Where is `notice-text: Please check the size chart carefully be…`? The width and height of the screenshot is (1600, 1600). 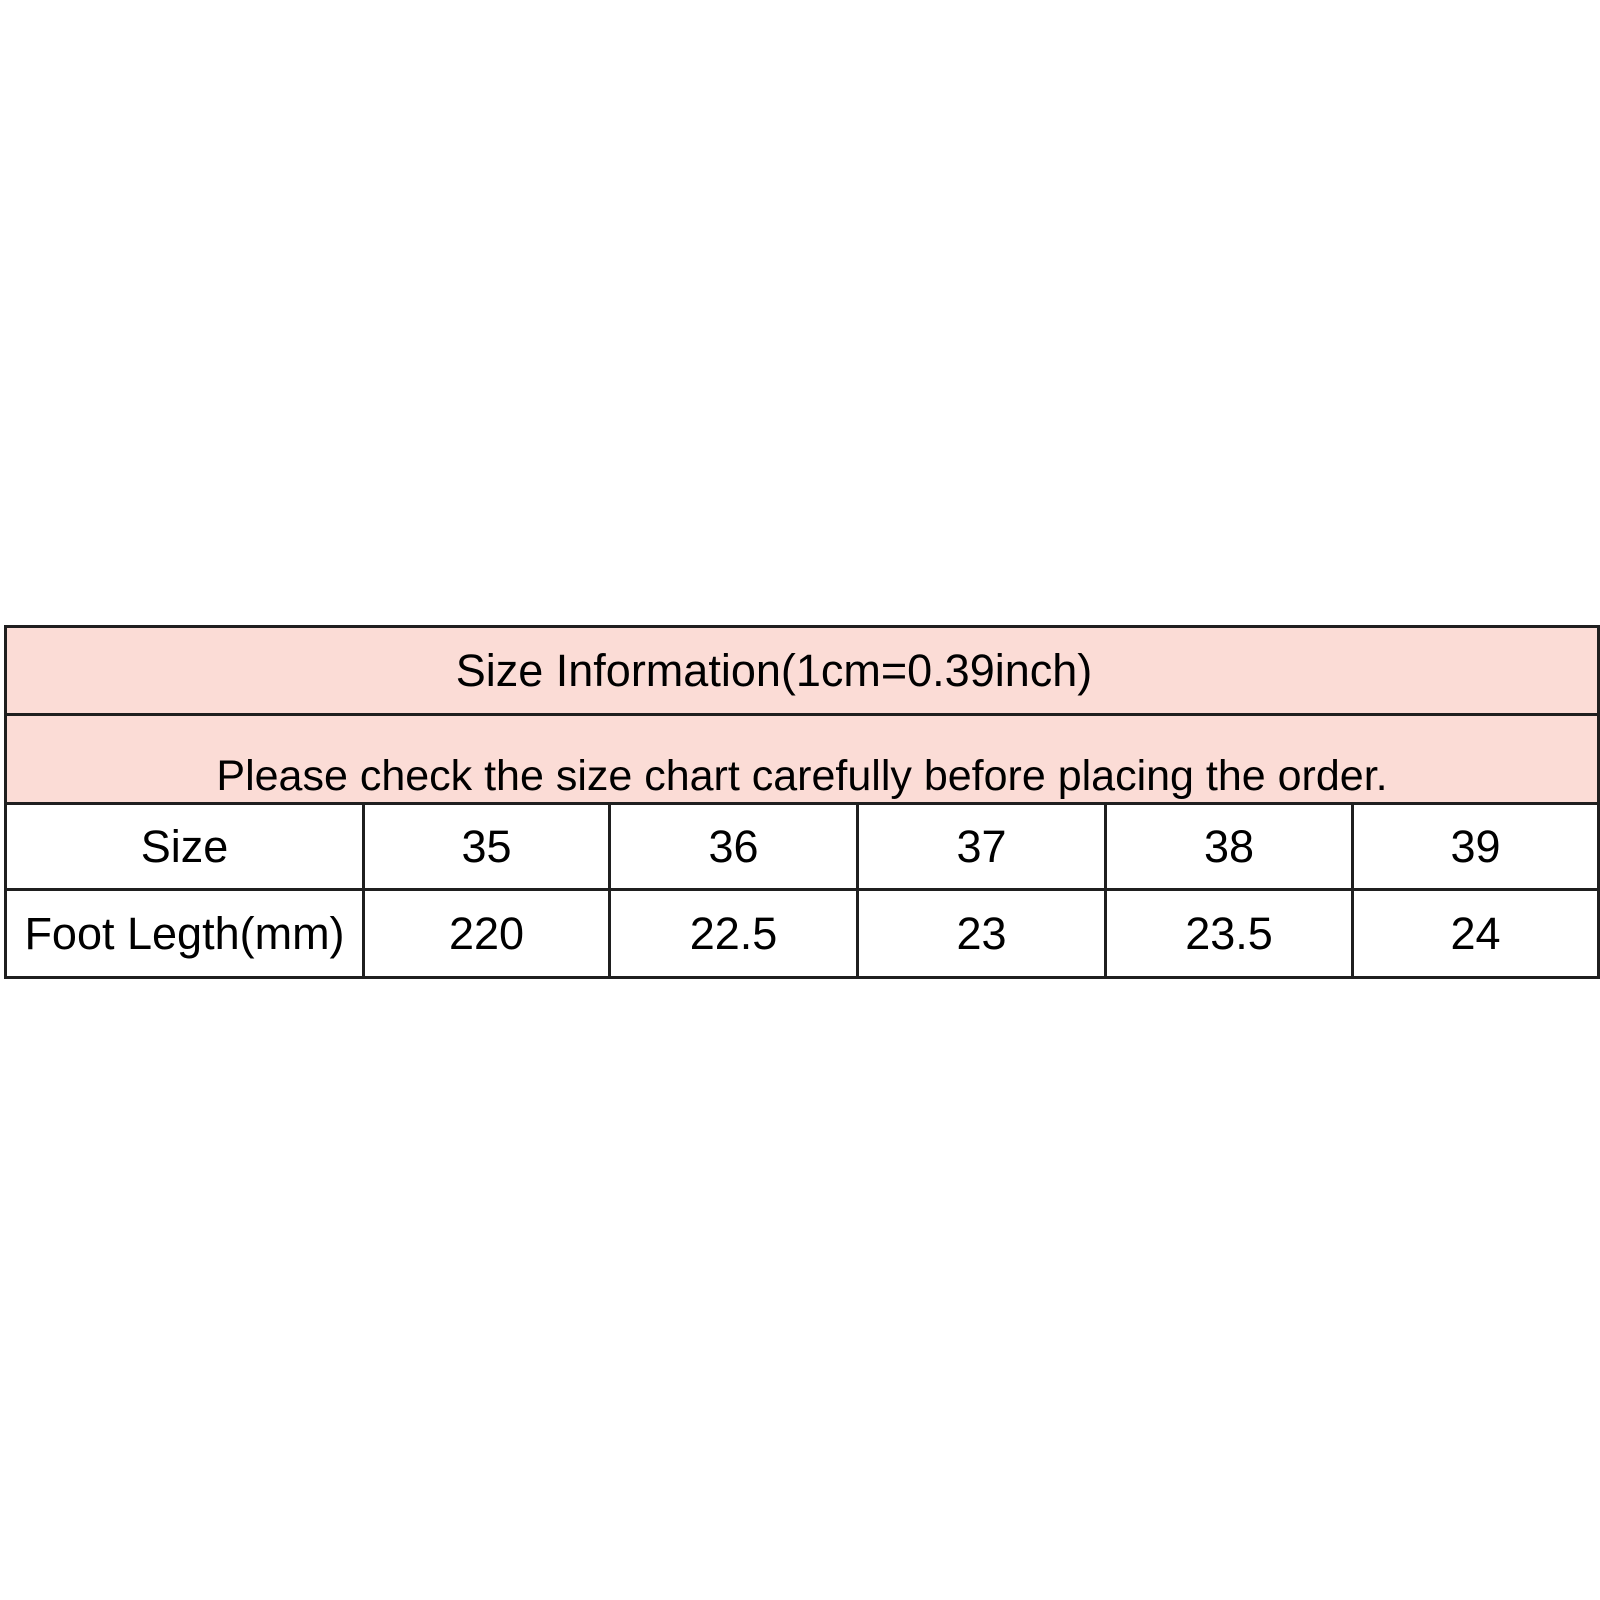 notice-text: Please check the size chart carefully be… is located at coordinates (802, 775).